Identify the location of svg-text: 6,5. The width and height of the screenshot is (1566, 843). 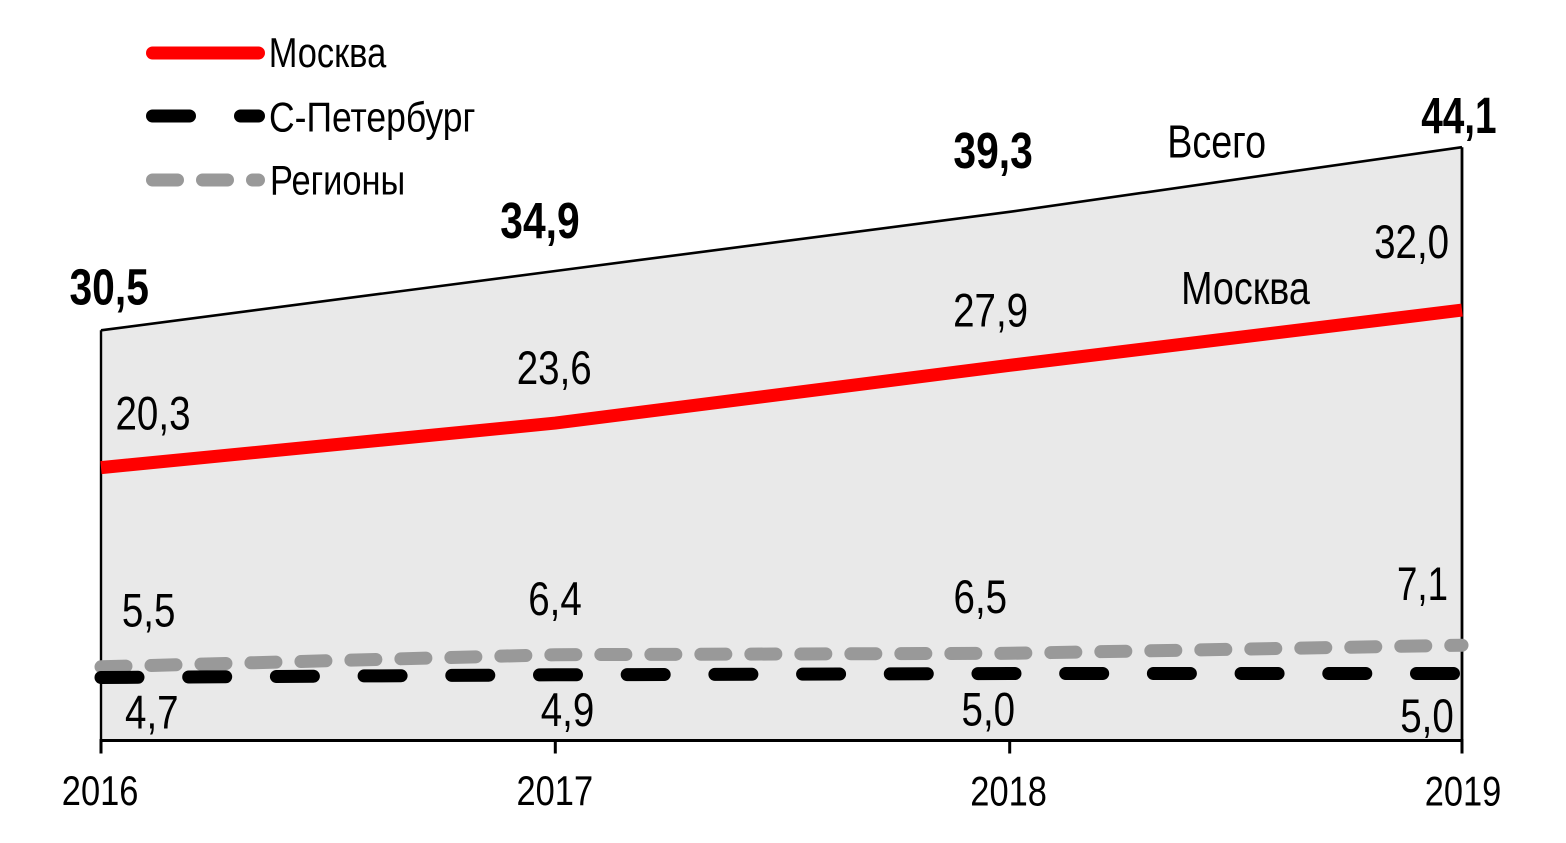
(981, 598).